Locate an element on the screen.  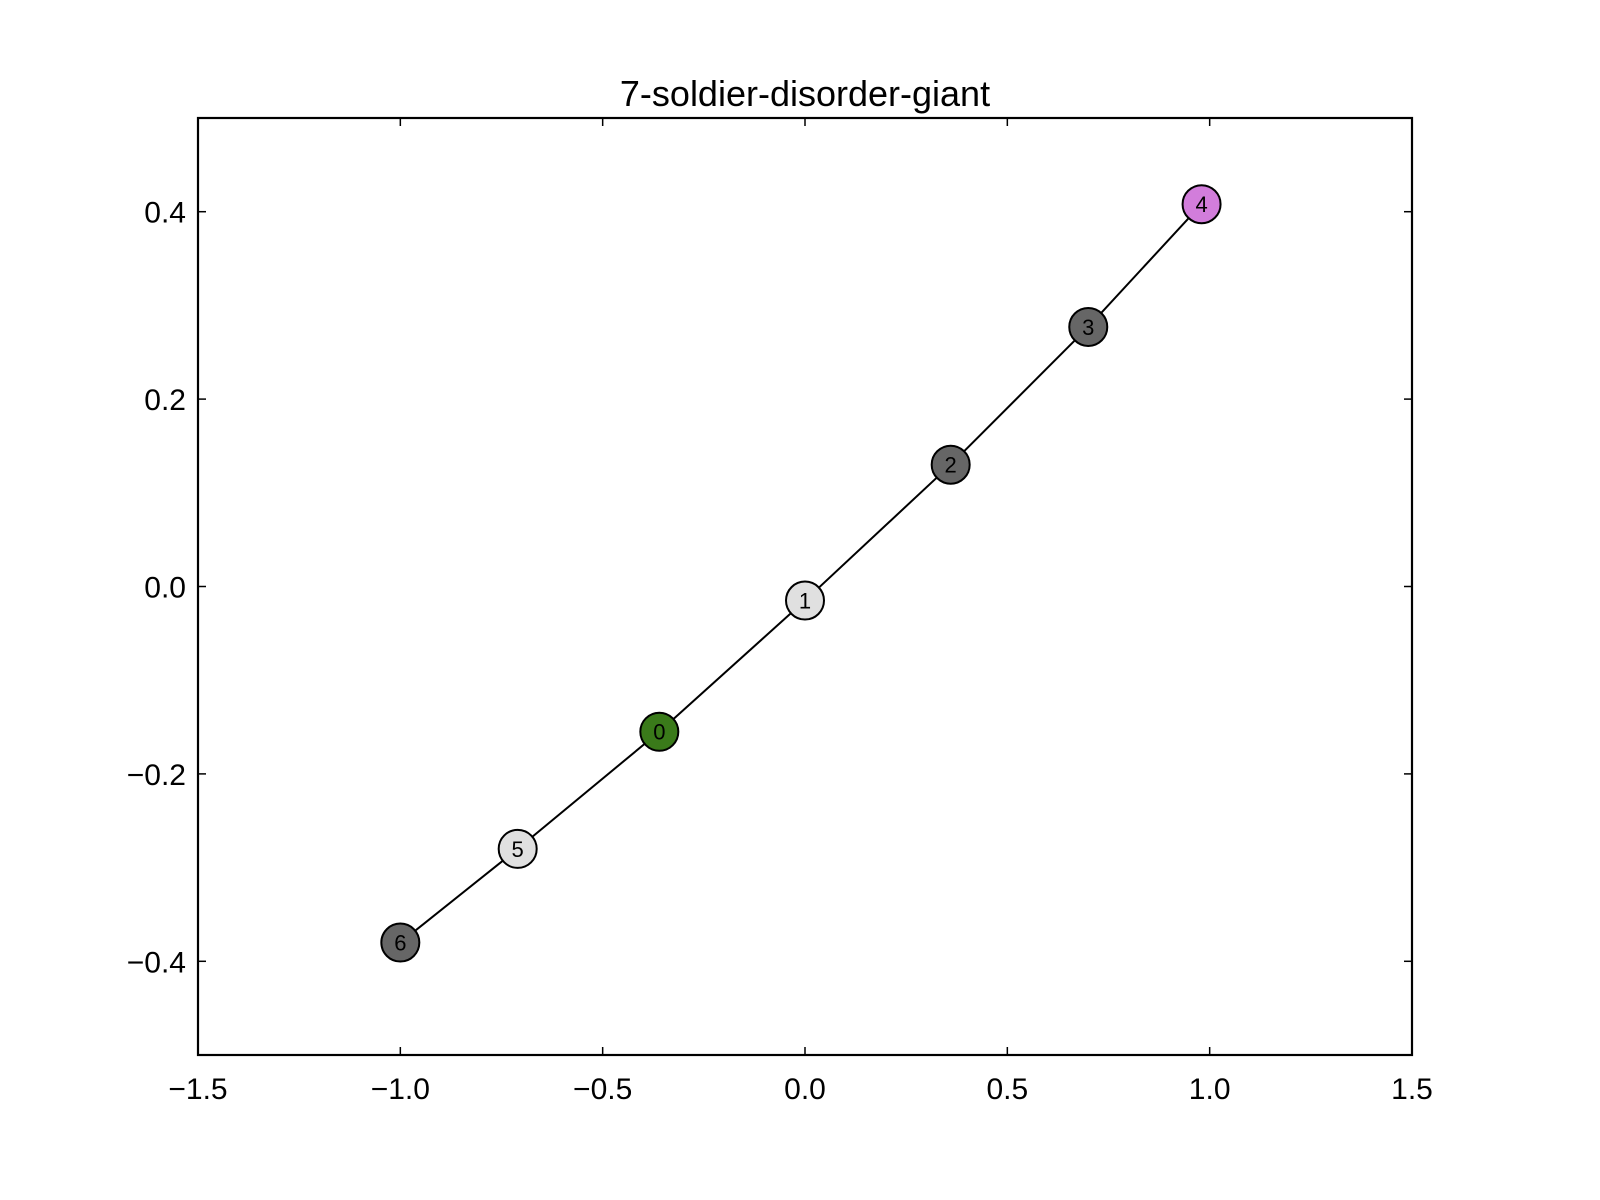
graph-node: 6 is located at coordinates (400, 942).